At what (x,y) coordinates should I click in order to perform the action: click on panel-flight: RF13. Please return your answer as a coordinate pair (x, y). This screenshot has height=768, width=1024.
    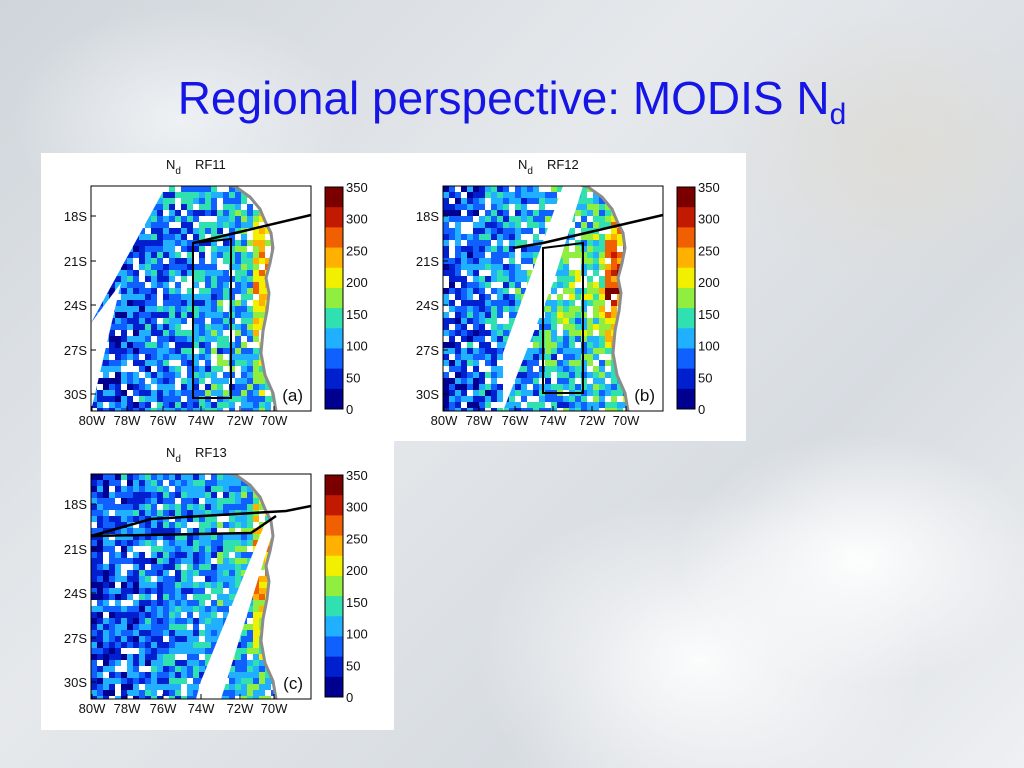
    Looking at the image, I should click on (211, 452).